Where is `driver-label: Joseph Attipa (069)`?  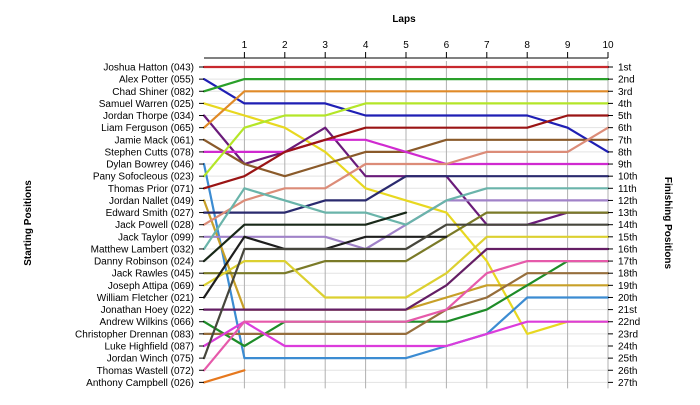 driver-label: Joseph Attipa (069) is located at coordinates (151, 286).